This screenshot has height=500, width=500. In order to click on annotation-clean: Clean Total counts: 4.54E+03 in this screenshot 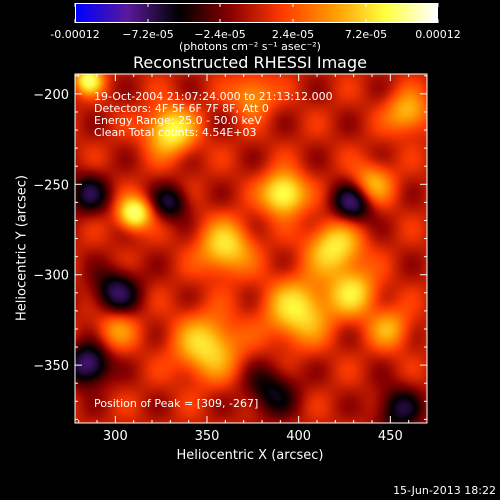, I will do `click(175, 132)`.